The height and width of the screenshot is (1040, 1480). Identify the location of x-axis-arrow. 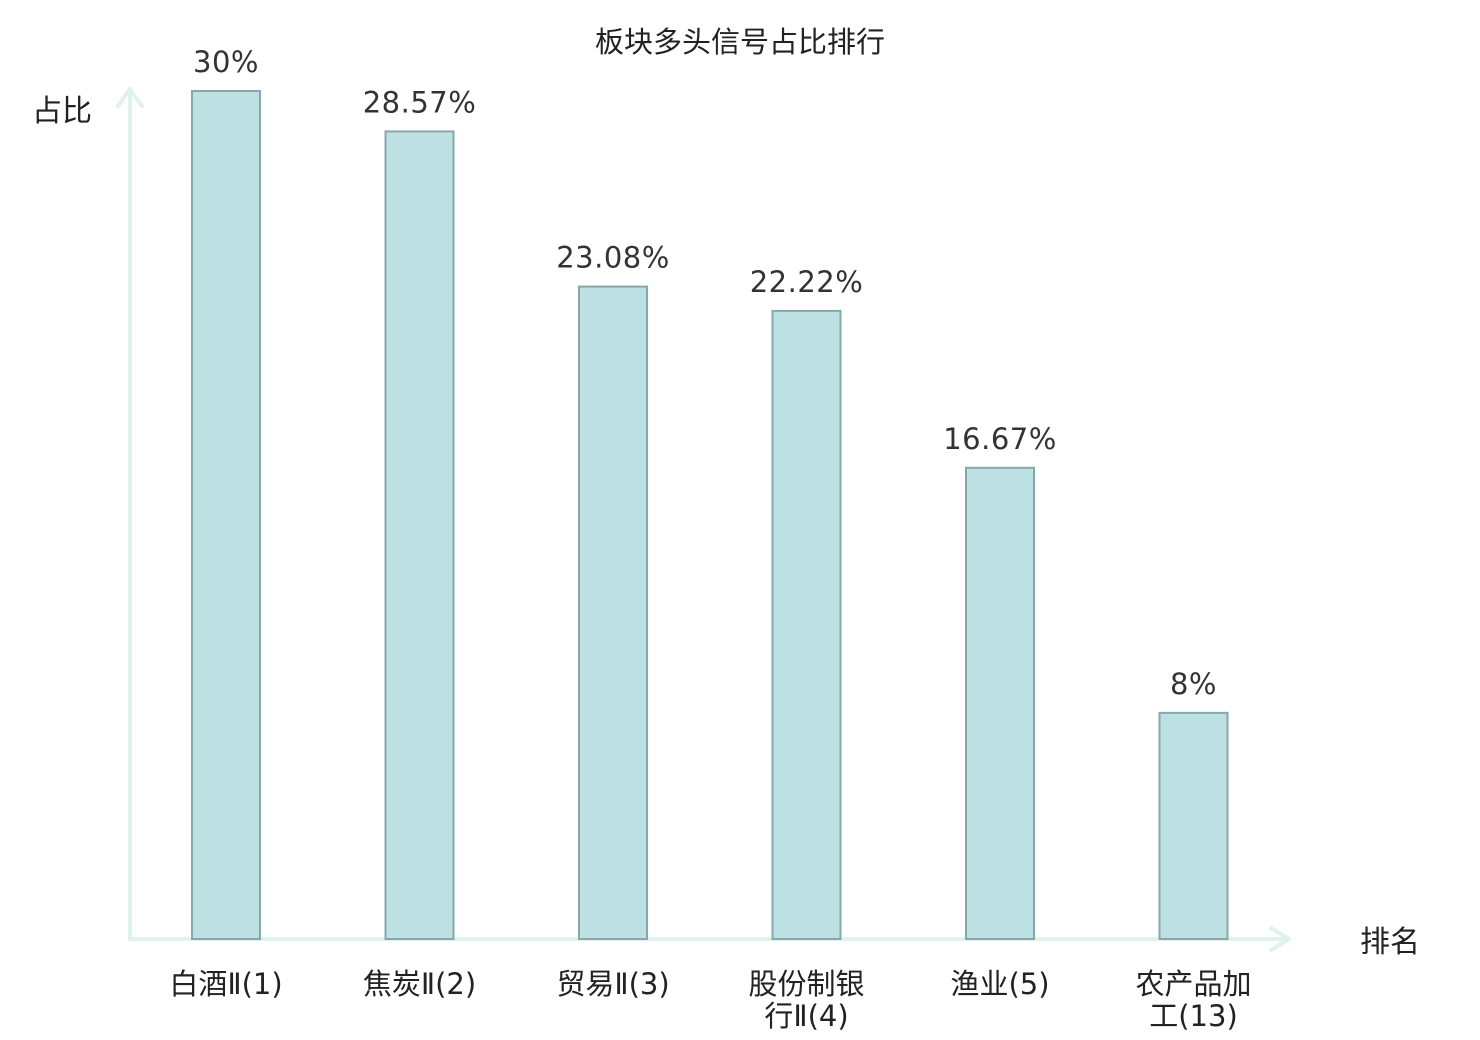
(1280, 939).